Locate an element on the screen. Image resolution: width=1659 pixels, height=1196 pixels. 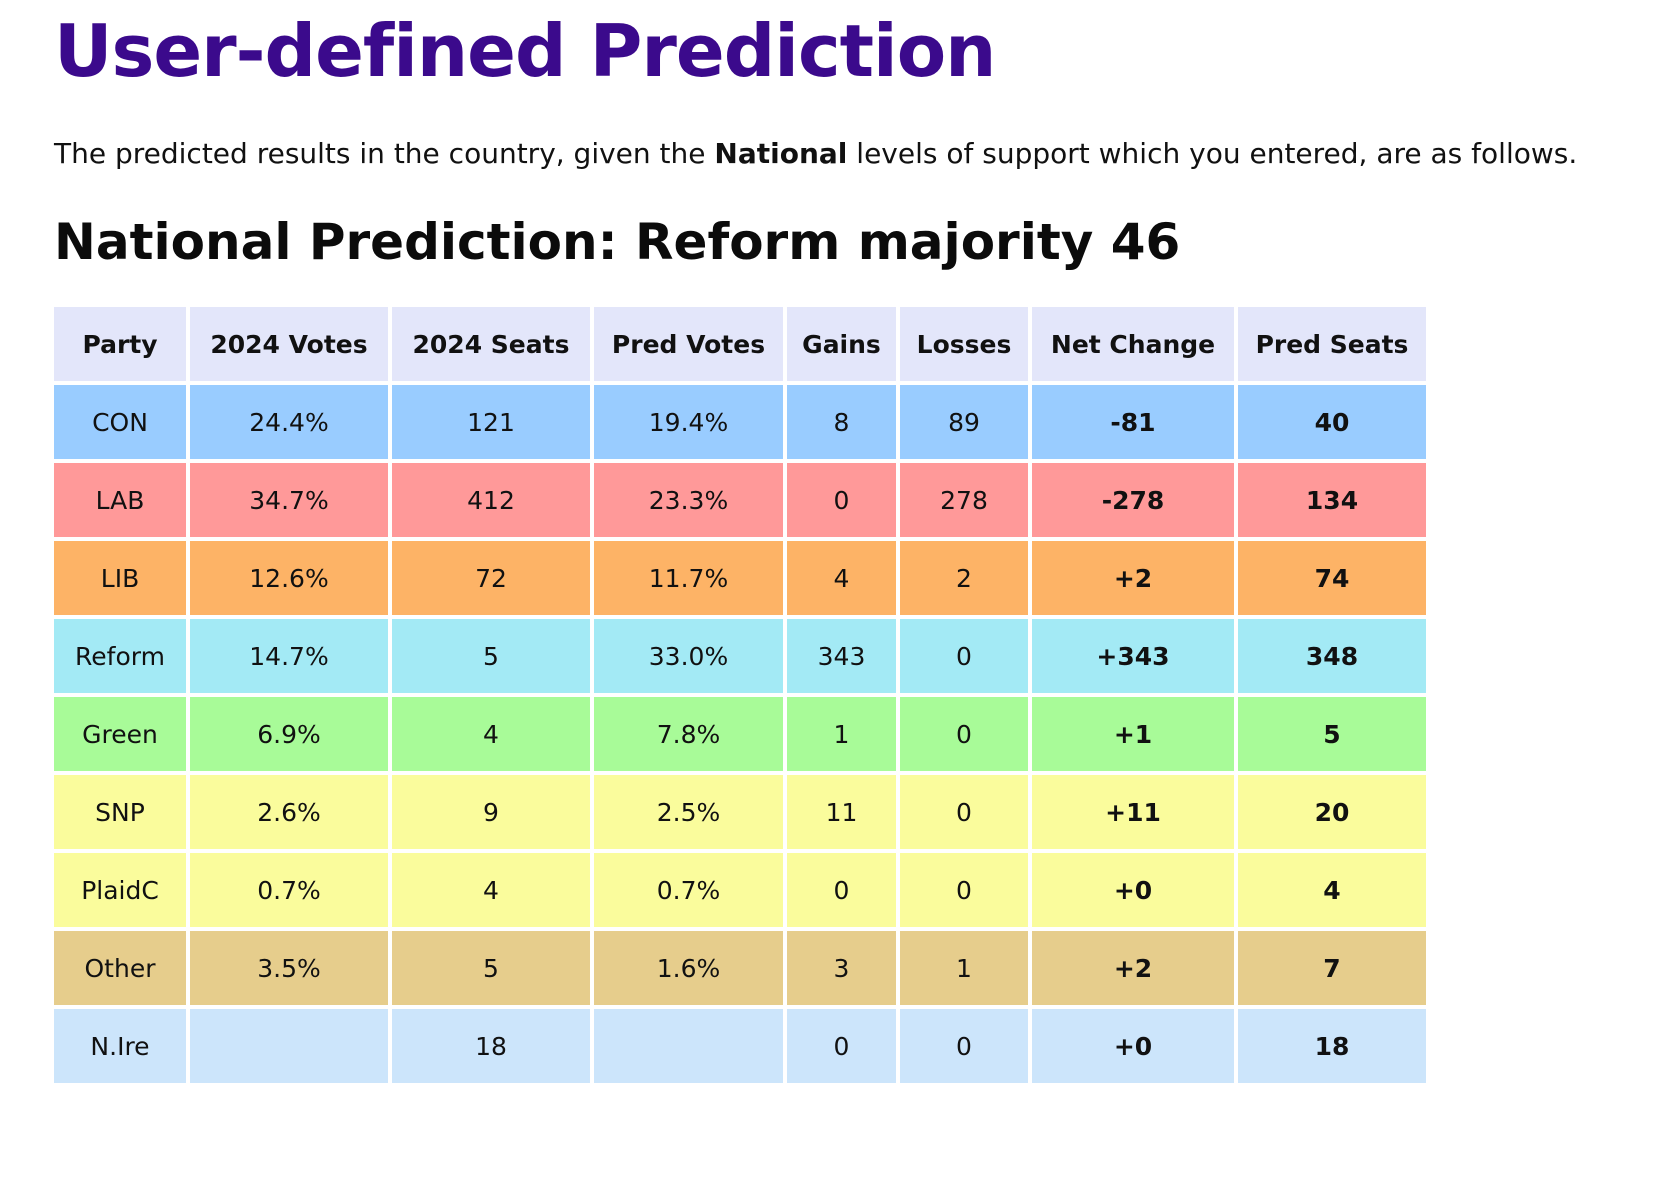
cell-losses: 2 is located at coordinates (964, 578).